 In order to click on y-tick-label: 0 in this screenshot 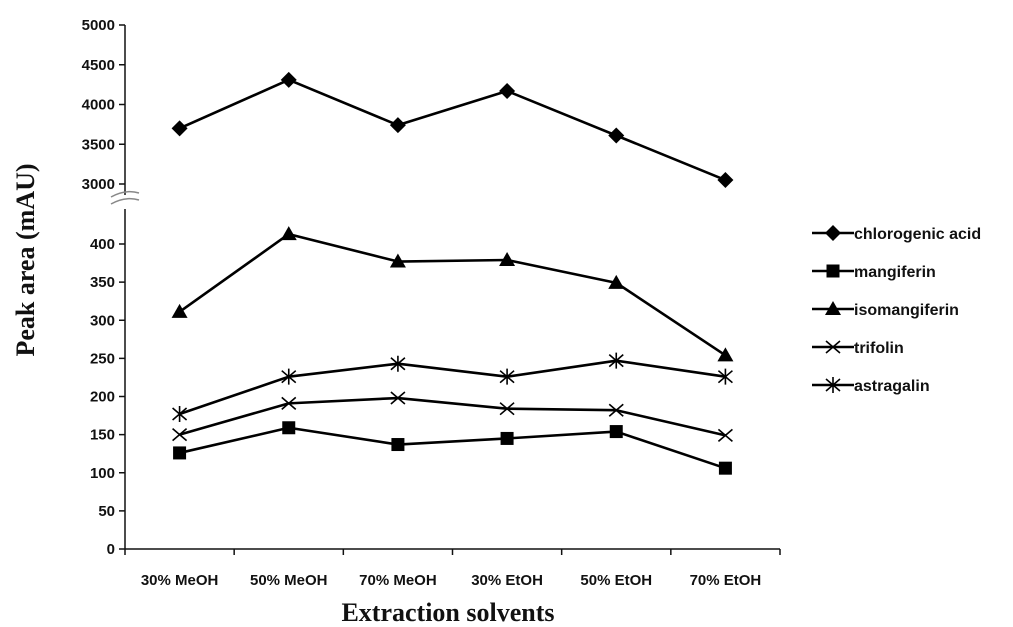, I will do `click(111, 549)`.